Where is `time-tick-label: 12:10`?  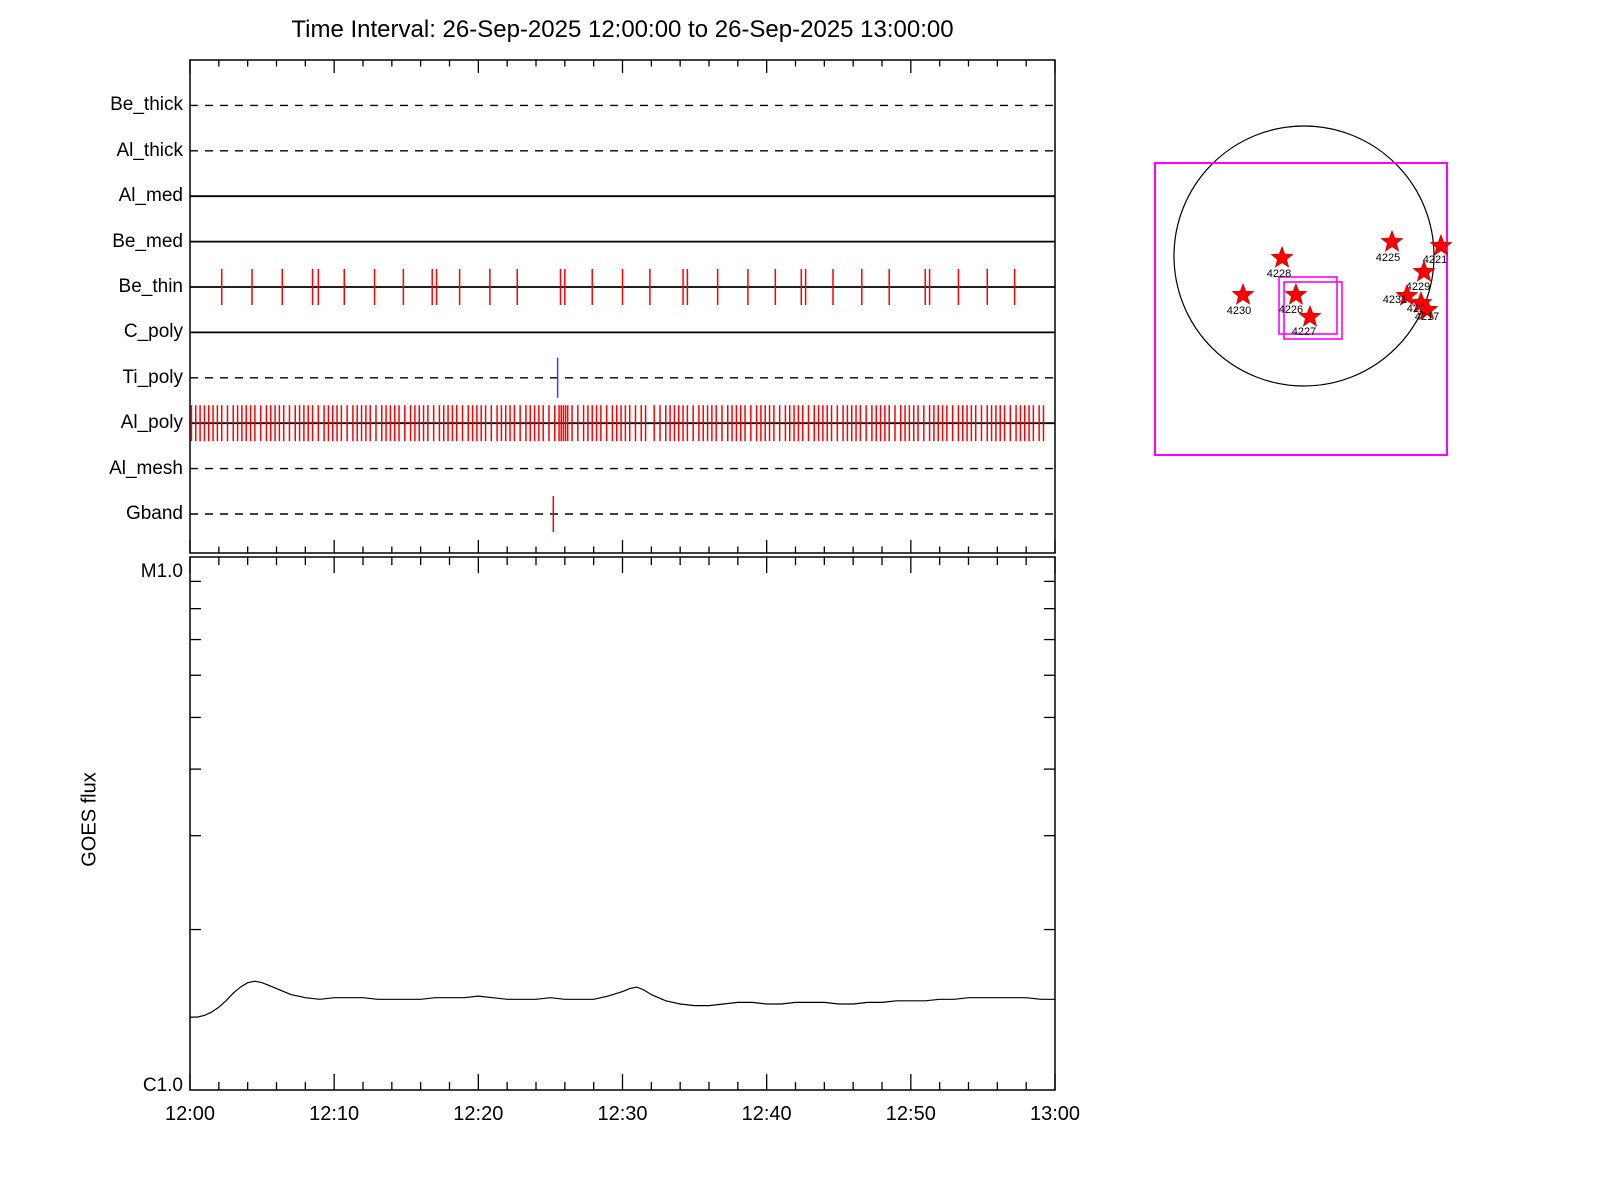 time-tick-label: 12:10 is located at coordinates (334, 1114).